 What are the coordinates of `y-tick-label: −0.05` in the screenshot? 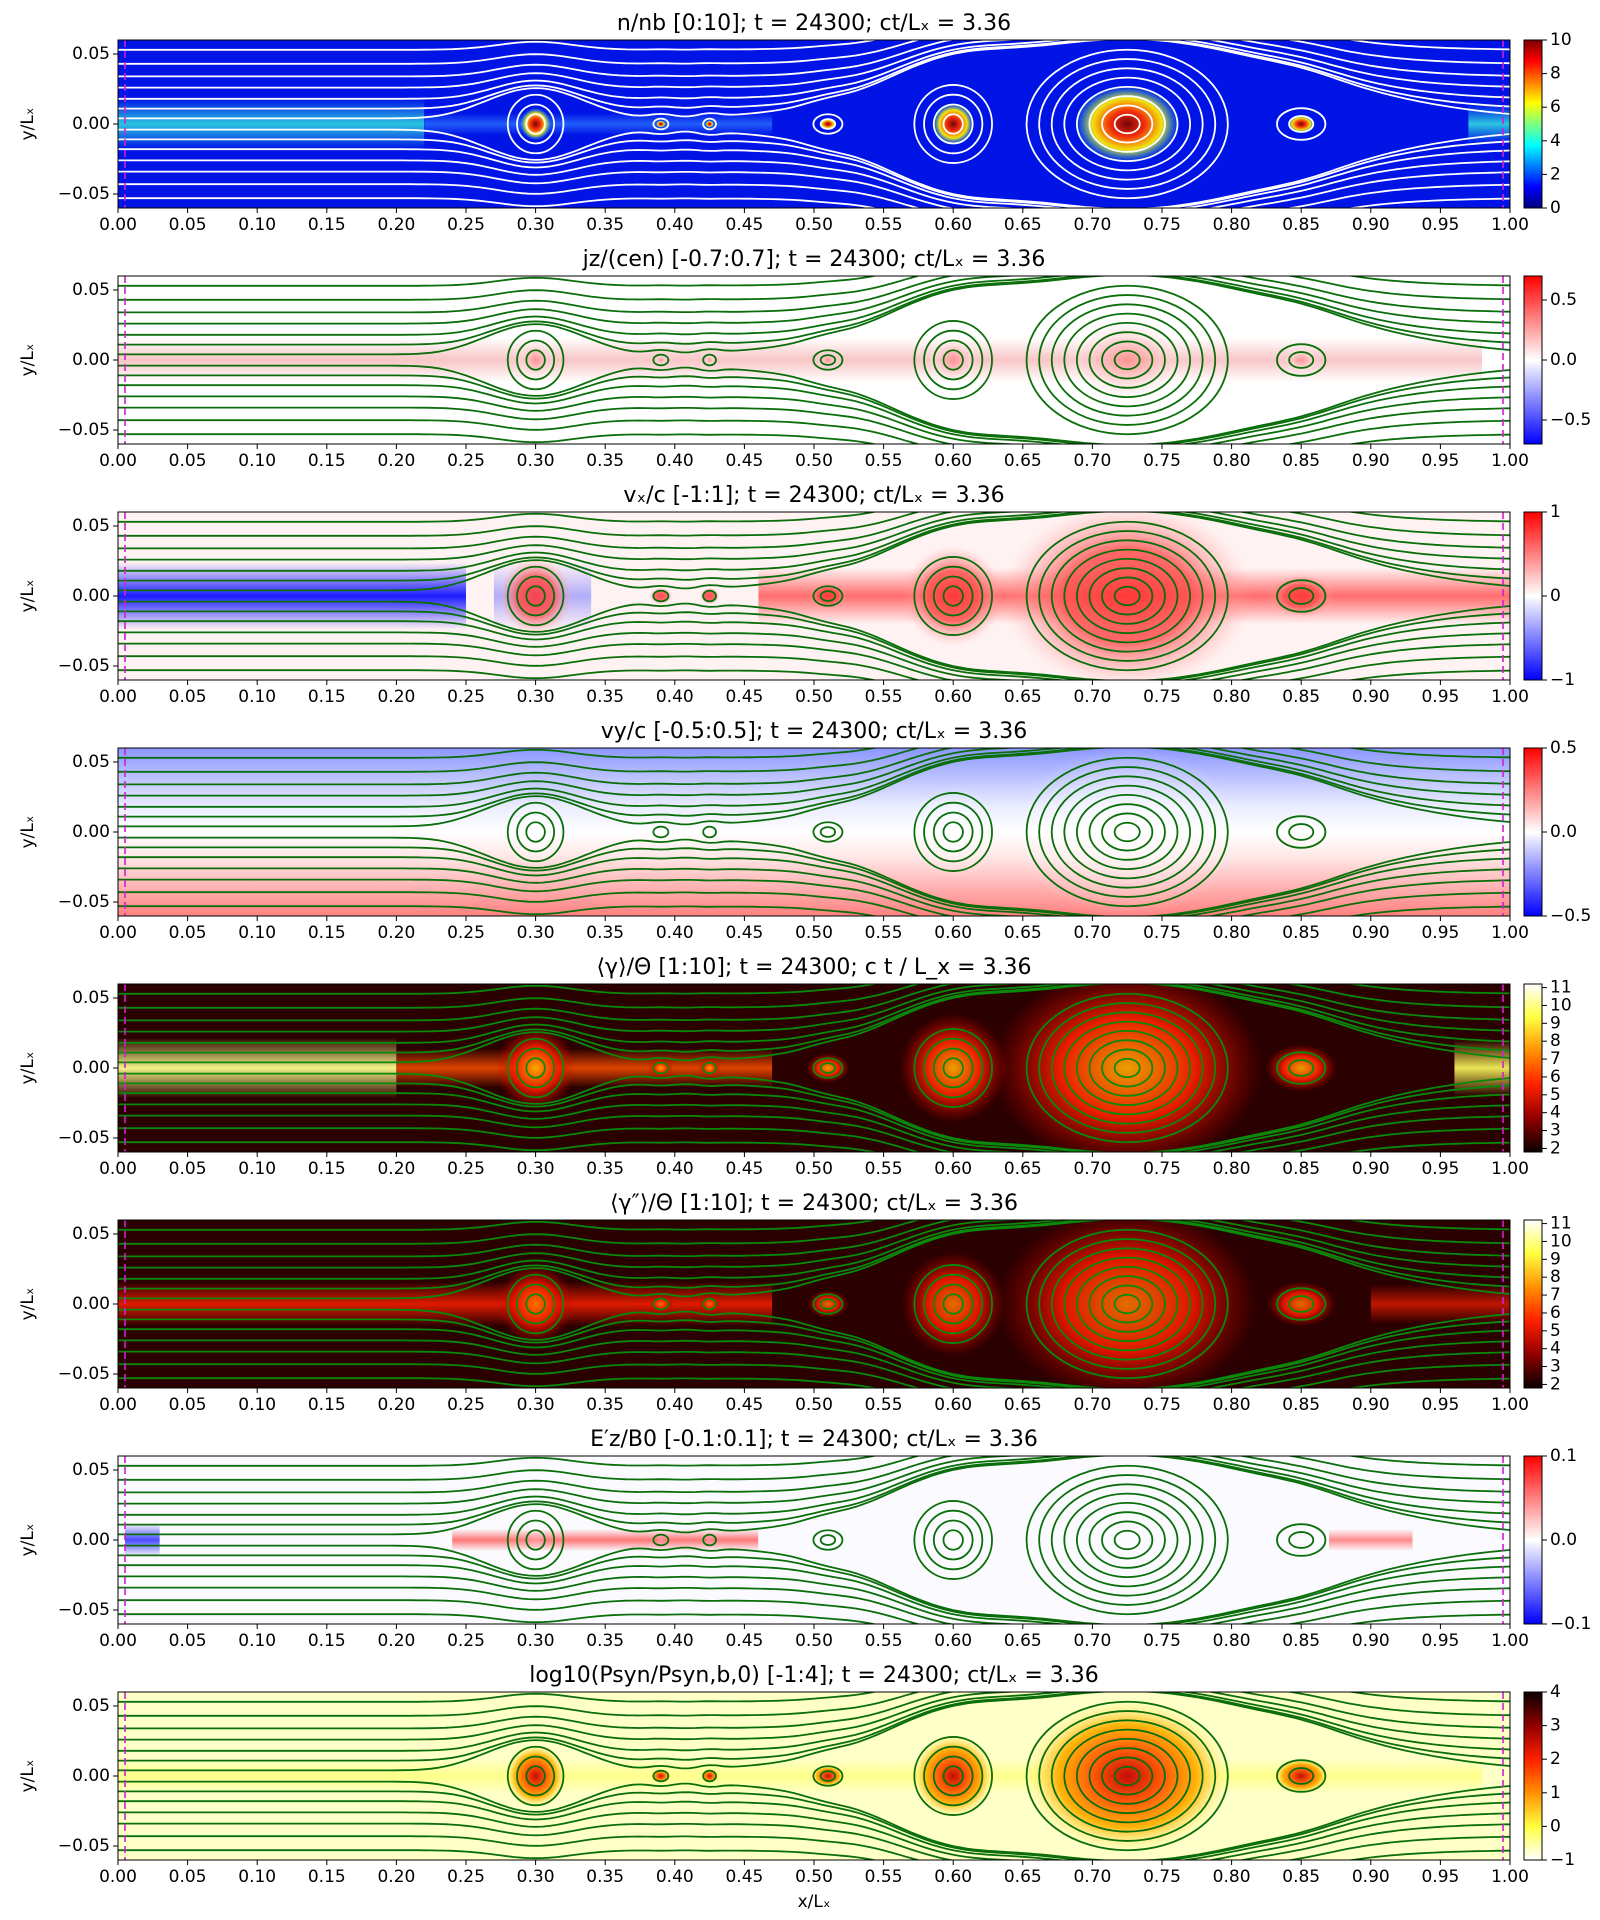 It's located at (84, 430).